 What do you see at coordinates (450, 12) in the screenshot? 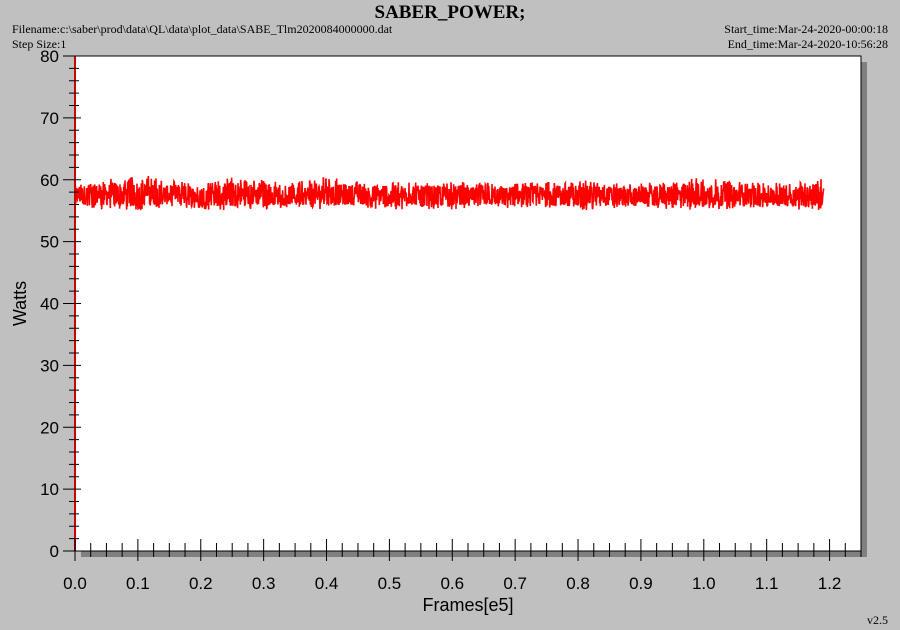
I see `chart-title: SABER_POWER;` at bounding box center [450, 12].